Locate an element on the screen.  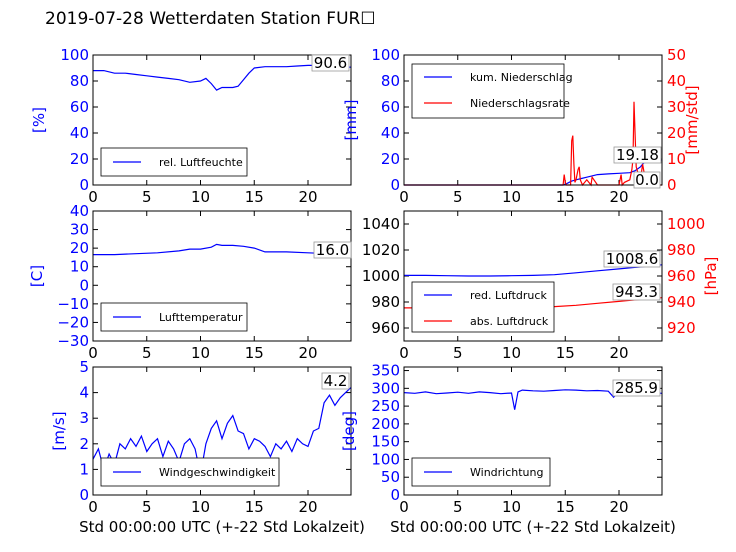
y-tick-label: 30 is located at coordinates (79, 230).